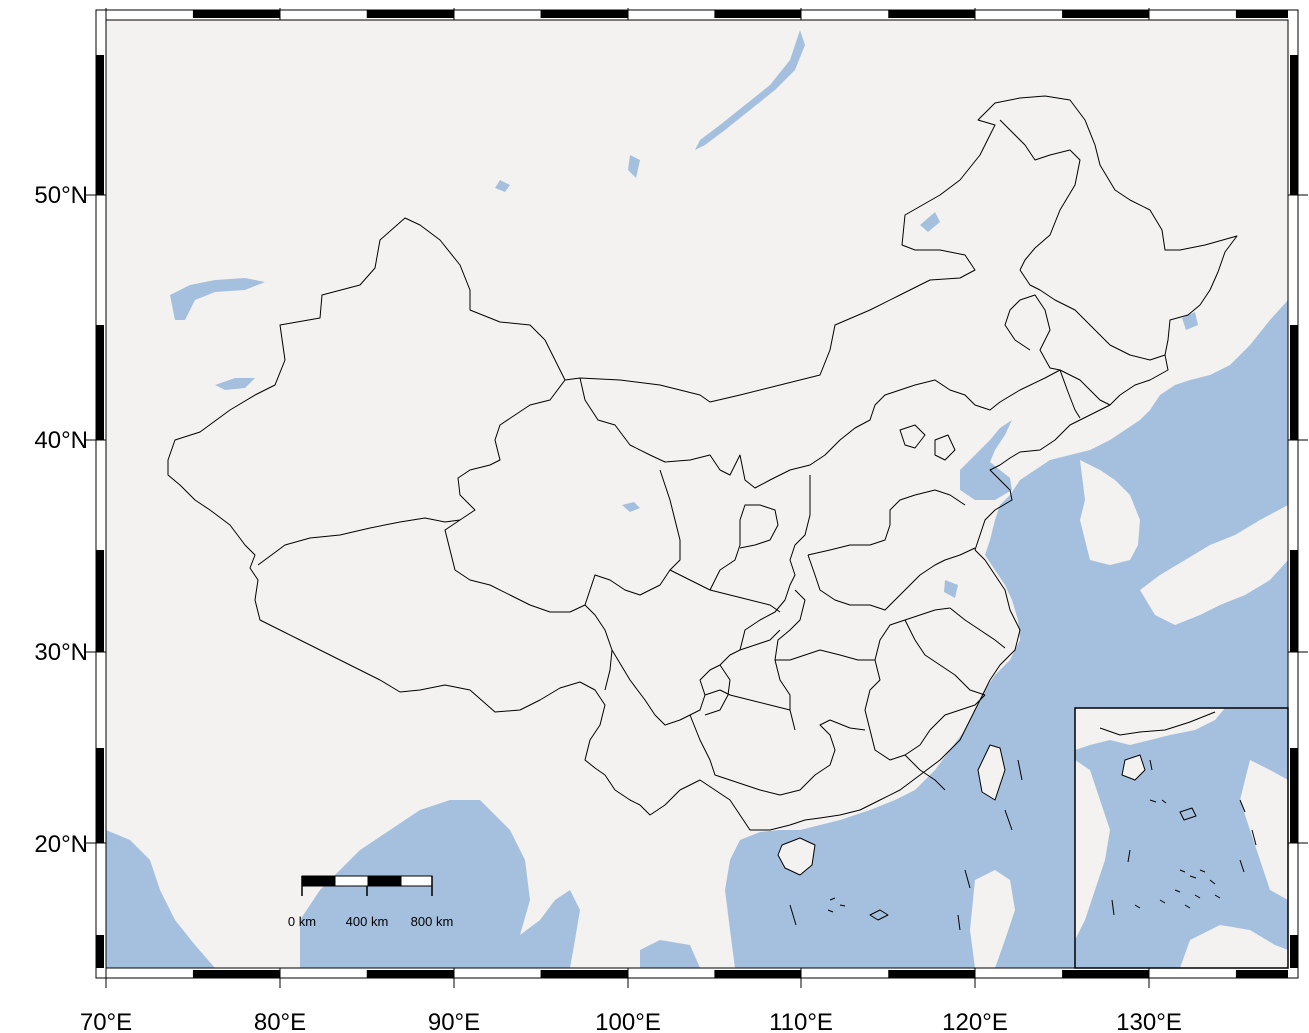 The image size is (1309, 1033). I want to click on inset-map, so click(1181, 838).